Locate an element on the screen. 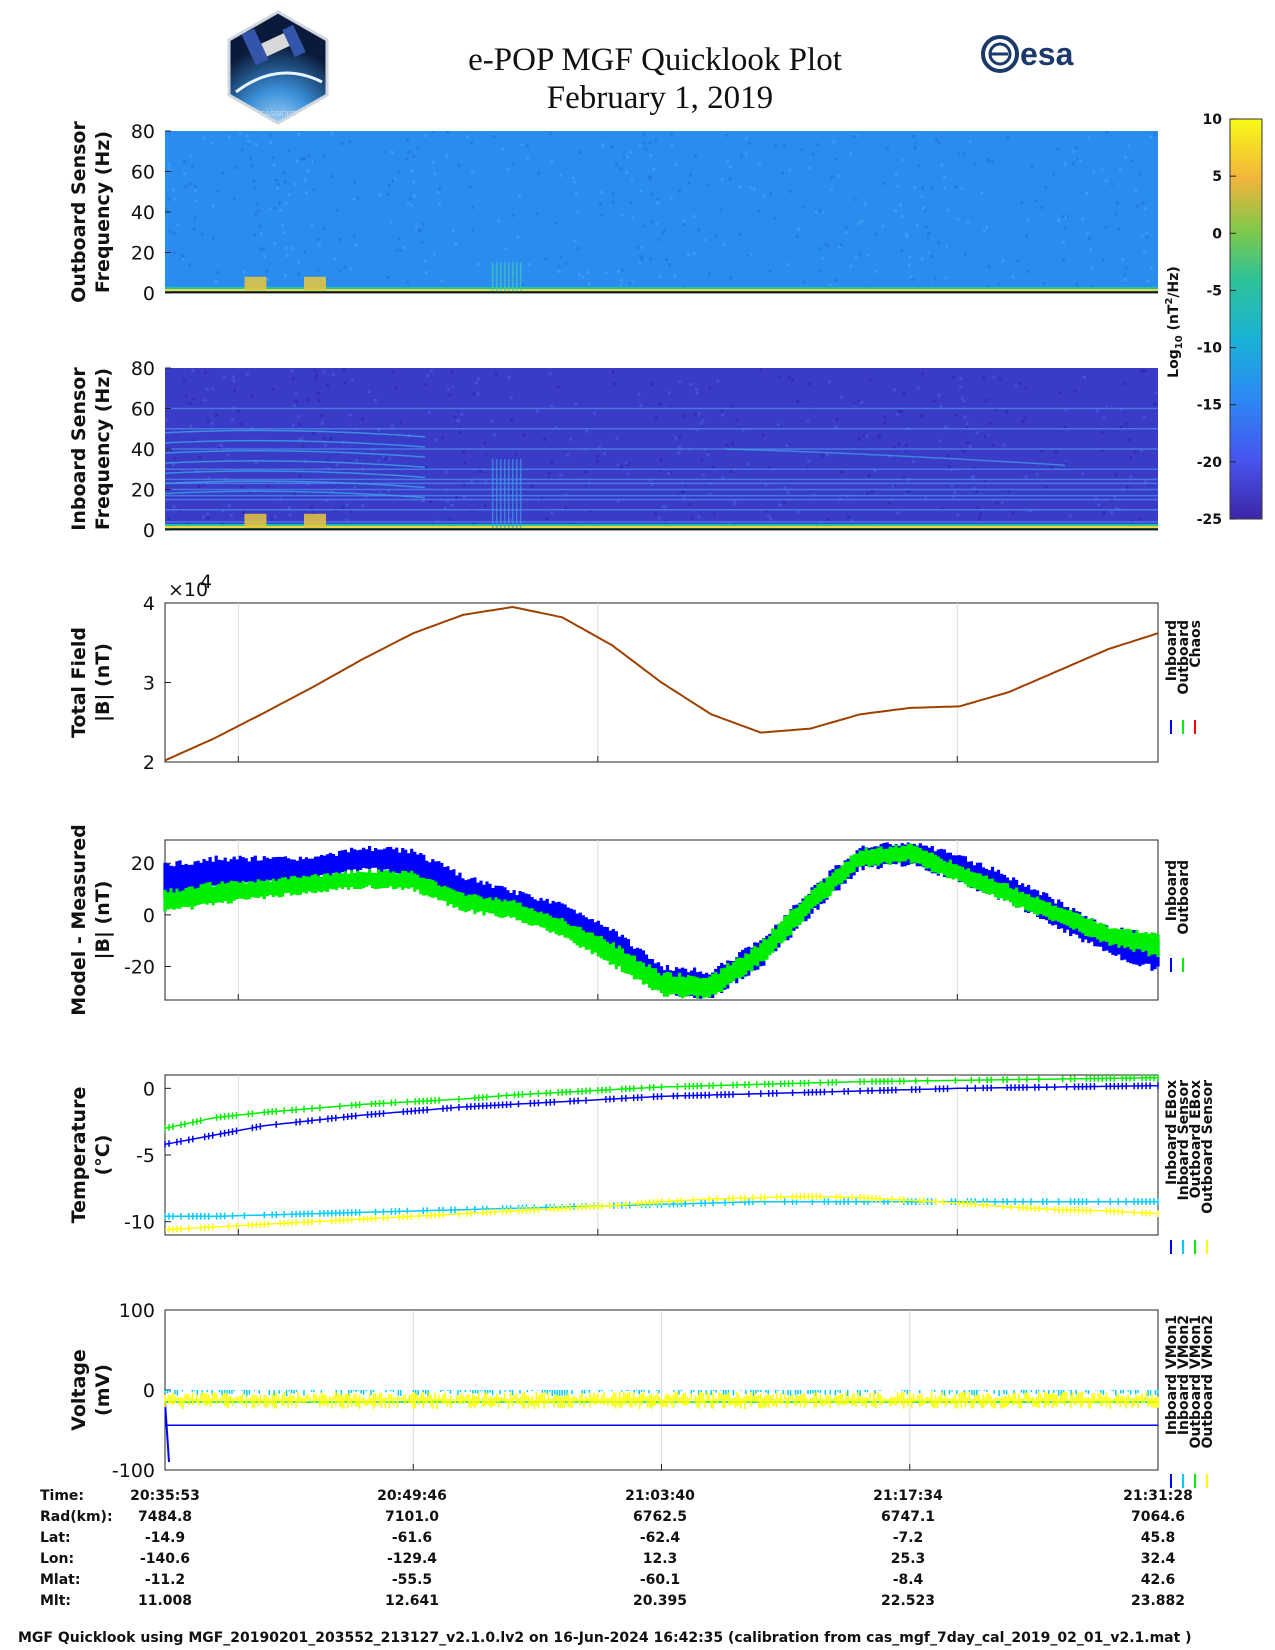 The image size is (1275, 1650). voltage-legend-label: Inboard VMon1 is located at coordinates (1172, 1375).